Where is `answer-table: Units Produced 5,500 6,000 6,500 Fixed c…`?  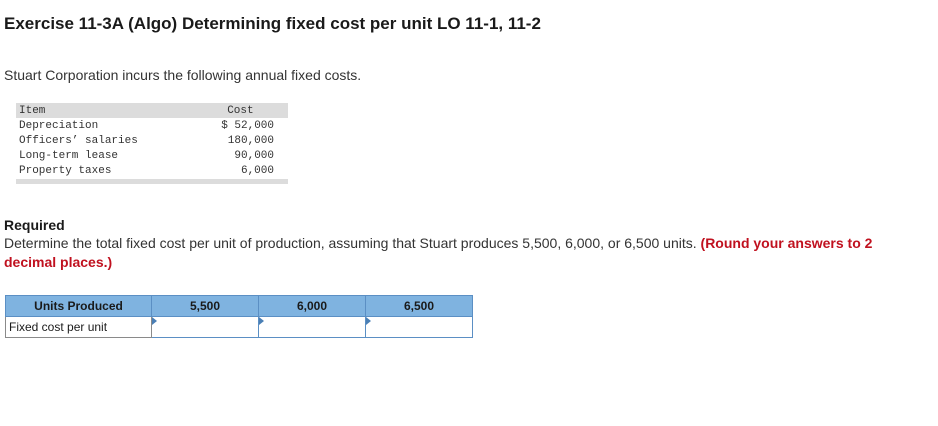
answer-table: Units Produced 5,500 6,000 6,500 Fixed c… is located at coordinates (239, 316).